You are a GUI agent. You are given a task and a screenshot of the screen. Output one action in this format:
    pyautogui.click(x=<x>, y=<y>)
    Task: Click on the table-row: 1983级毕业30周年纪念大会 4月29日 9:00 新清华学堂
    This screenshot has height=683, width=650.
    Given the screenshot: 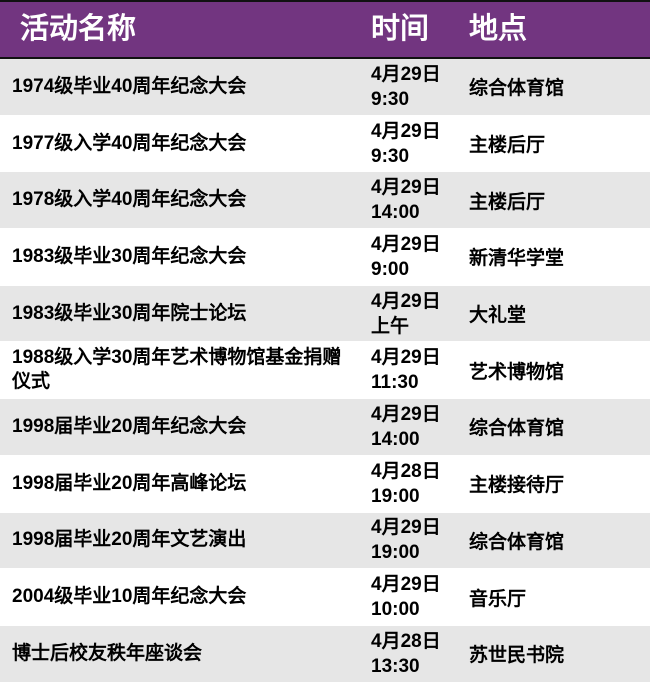 What is the action you would take?
    pyautogui.click(x=325, y=257)
    